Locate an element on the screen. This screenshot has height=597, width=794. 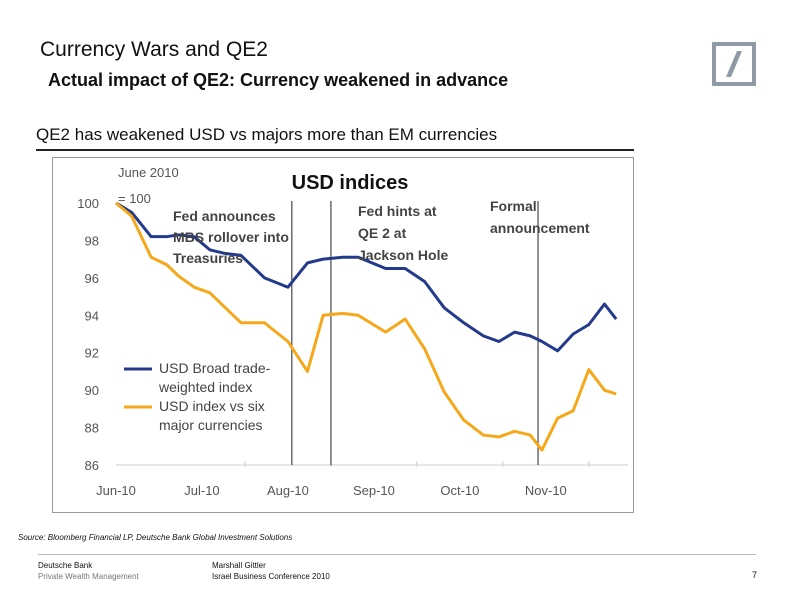
y-tick-label: 88 is located at coordinates (92, 428).